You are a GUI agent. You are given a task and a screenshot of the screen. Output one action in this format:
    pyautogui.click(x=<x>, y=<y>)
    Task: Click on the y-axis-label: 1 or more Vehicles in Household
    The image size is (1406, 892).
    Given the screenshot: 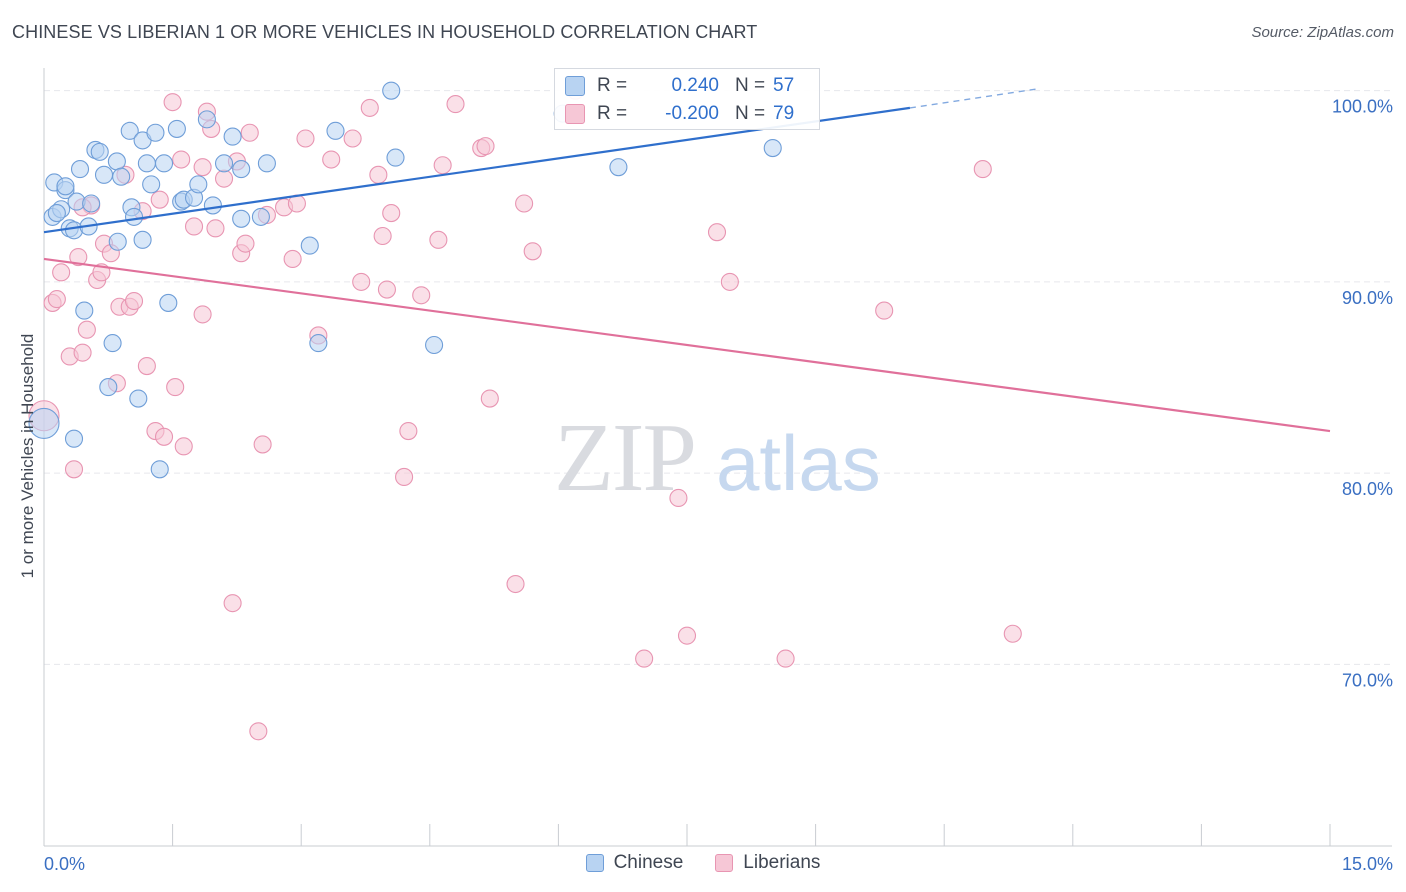 What is the action you would take?
    pyautogui.click(x=27, y=456)
    